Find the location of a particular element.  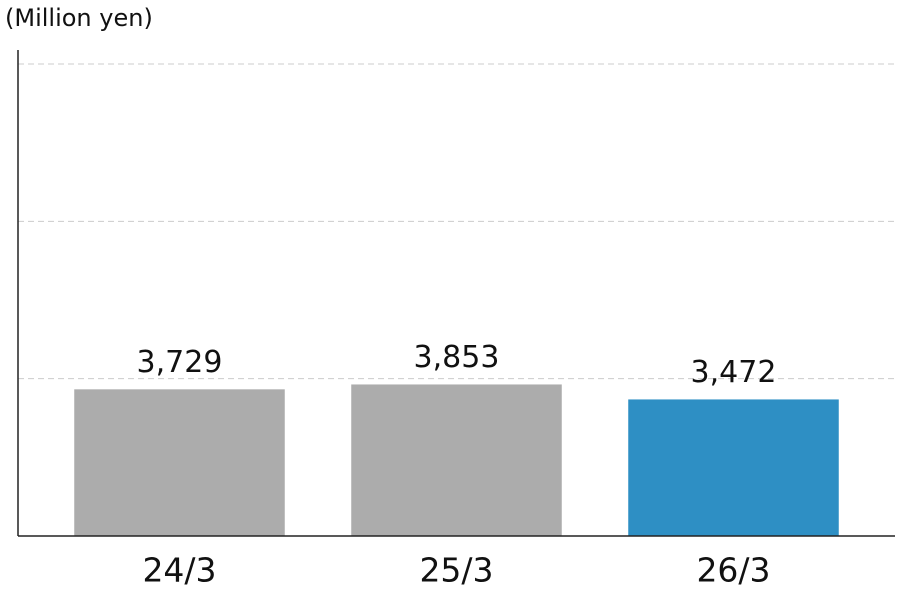

y-axis-label: (Million yen) is located at coordinates (79, 18).